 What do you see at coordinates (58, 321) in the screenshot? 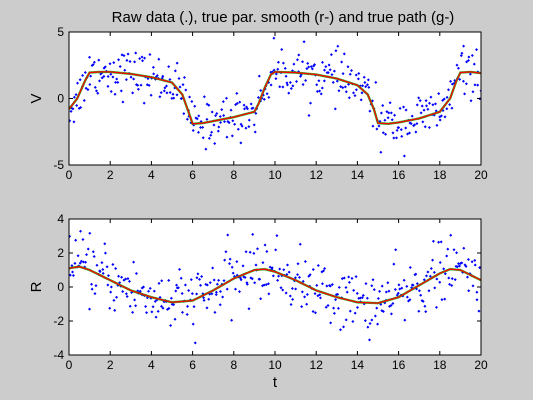
I see `y-tick-label: -2` at bounding box center [58, 321].